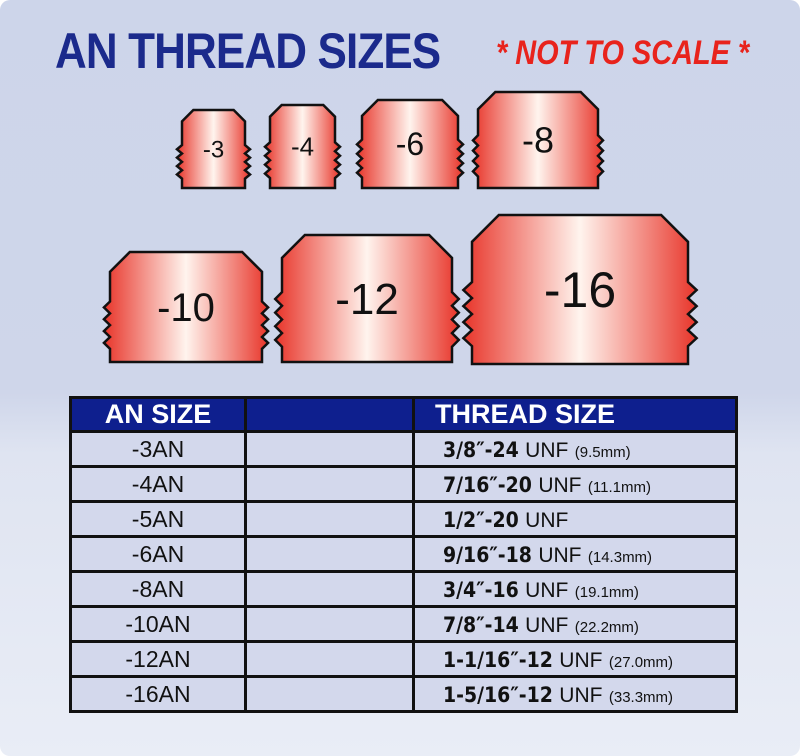 The image size is (800, 756). What do you see at coordinates (329, 414) in the screenshot?
I see `header-blank` at bounding box center [329, 414].